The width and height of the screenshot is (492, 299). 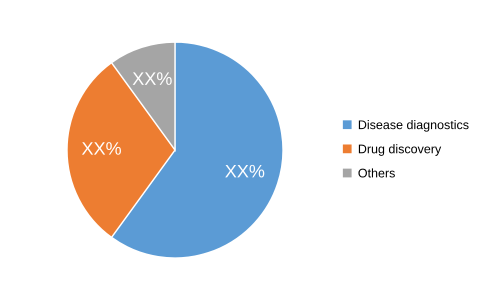 What do you see at coordinates (376, 173) in the screenshot?
I see `legend-label: Others` at bounding box center [376, 173].